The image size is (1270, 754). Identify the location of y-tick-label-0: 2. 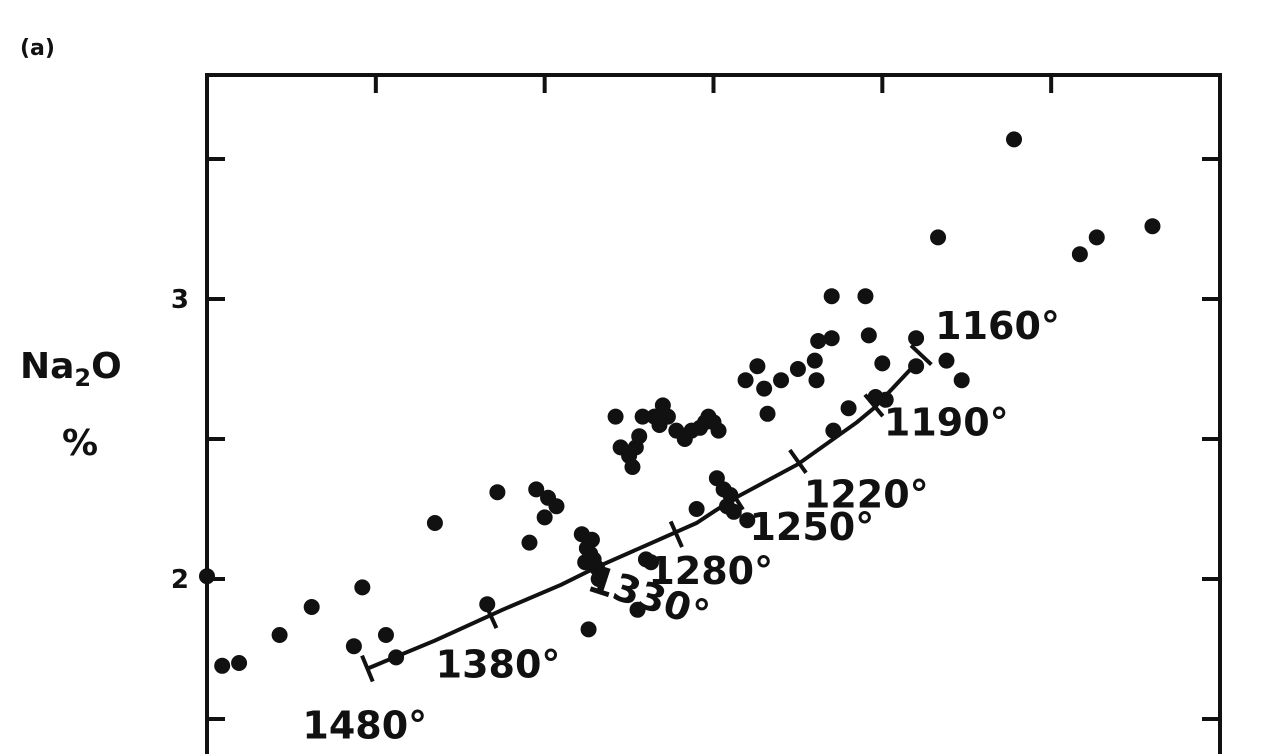
(180, 580).